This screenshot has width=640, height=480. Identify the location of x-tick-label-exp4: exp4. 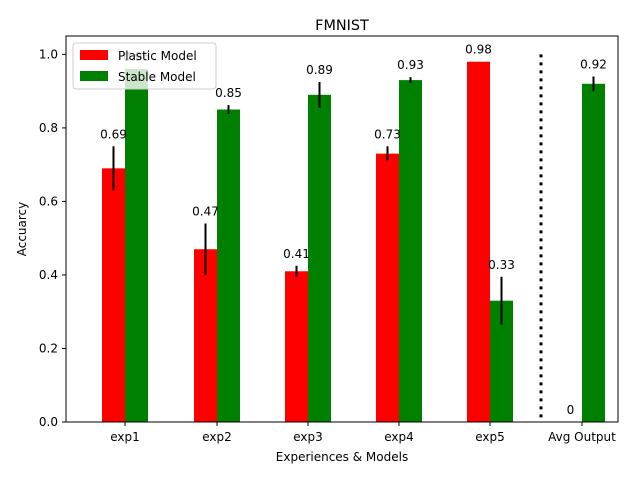
(399, 437).